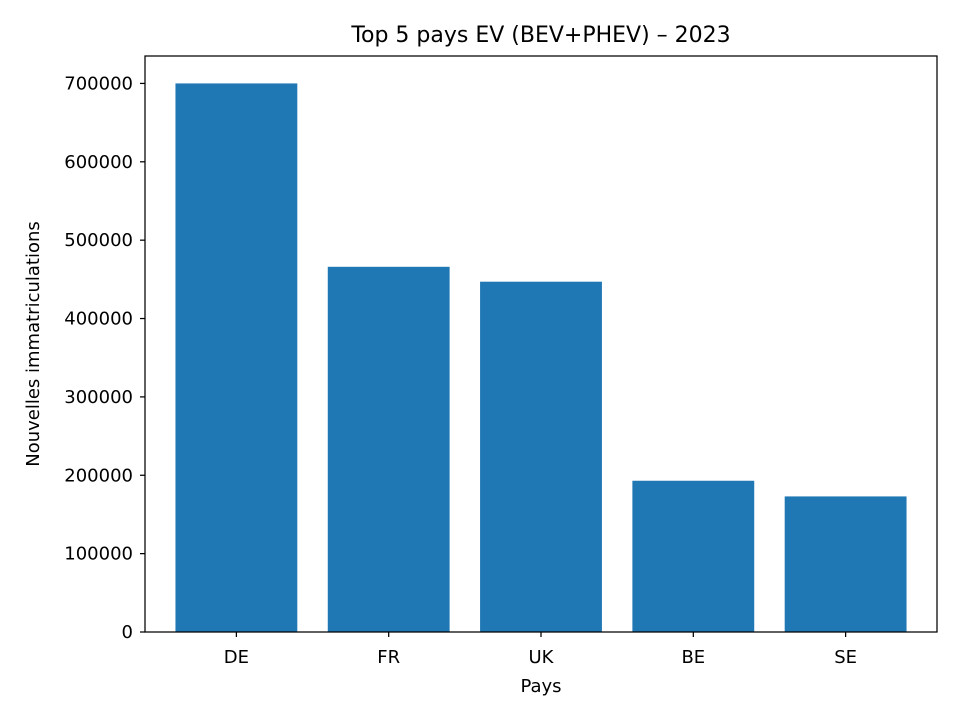 The width and height of the screenshot is (960, 724). I want to click on y-tick-label: 500000, so click(98, 240).